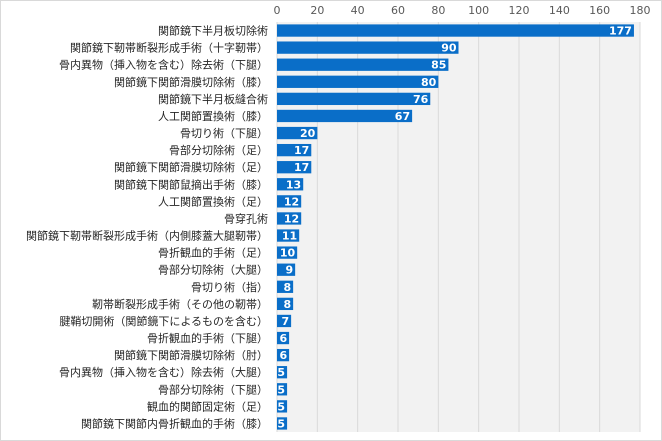  Describe the element at coordinates (277, 10) in the screenshot. I see `x-tick-label: 0` at that location.